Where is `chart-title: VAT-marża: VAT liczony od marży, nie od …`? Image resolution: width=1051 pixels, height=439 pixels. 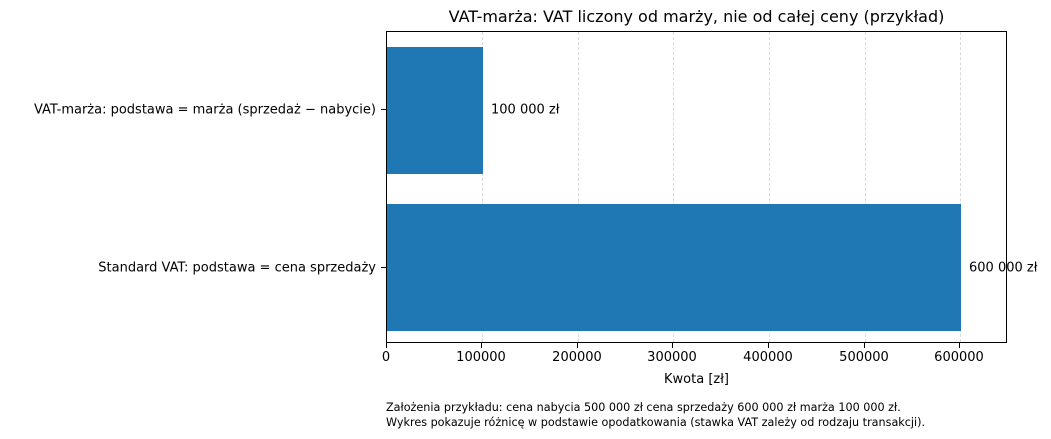
chart-title: VAT-marża: VAT liczony od marży, nie od … is located at coordinates (696, 16).